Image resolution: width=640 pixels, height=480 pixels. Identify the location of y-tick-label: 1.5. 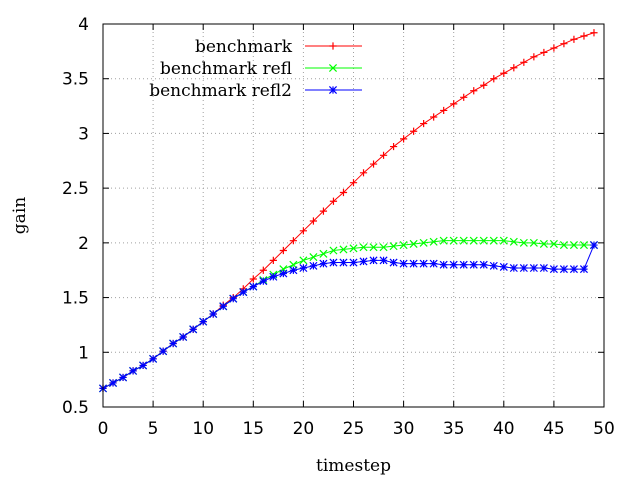
(75, 299).